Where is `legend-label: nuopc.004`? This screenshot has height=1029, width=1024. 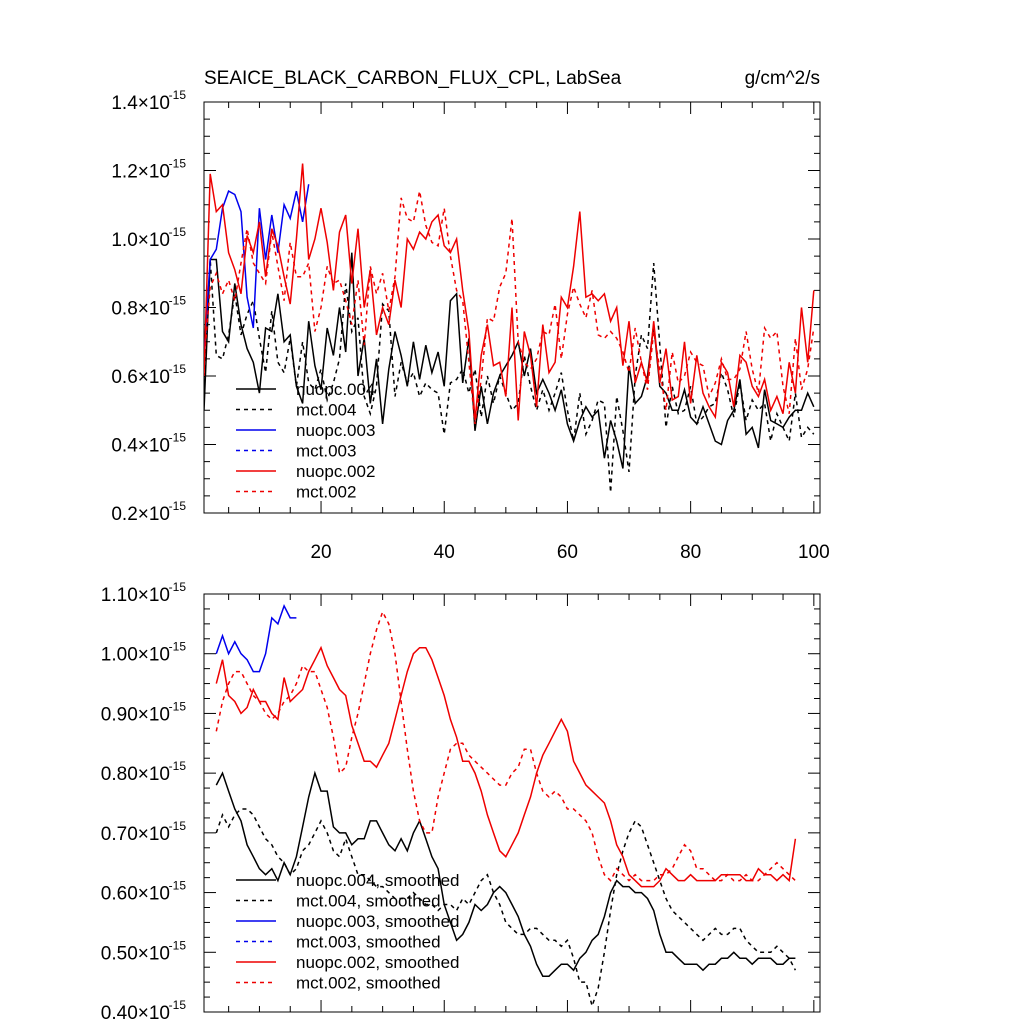
legend-label: nuopc.004 is located at coordinates (335, 389).